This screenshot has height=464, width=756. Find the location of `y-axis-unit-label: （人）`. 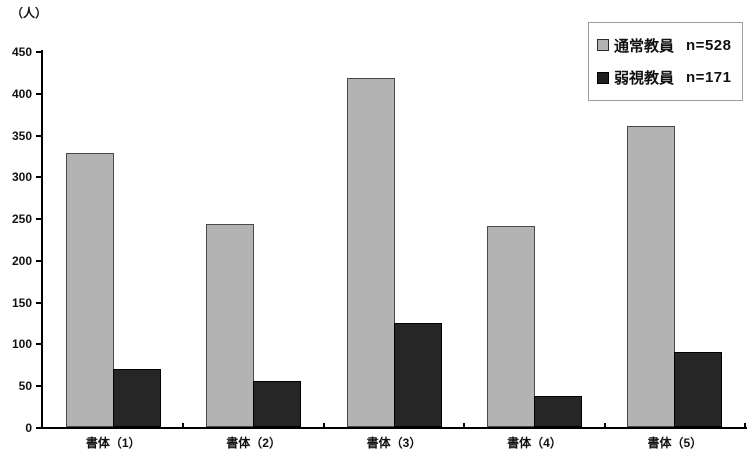

y-axis-unit-label: （人） is located at coordinates (29, 13).